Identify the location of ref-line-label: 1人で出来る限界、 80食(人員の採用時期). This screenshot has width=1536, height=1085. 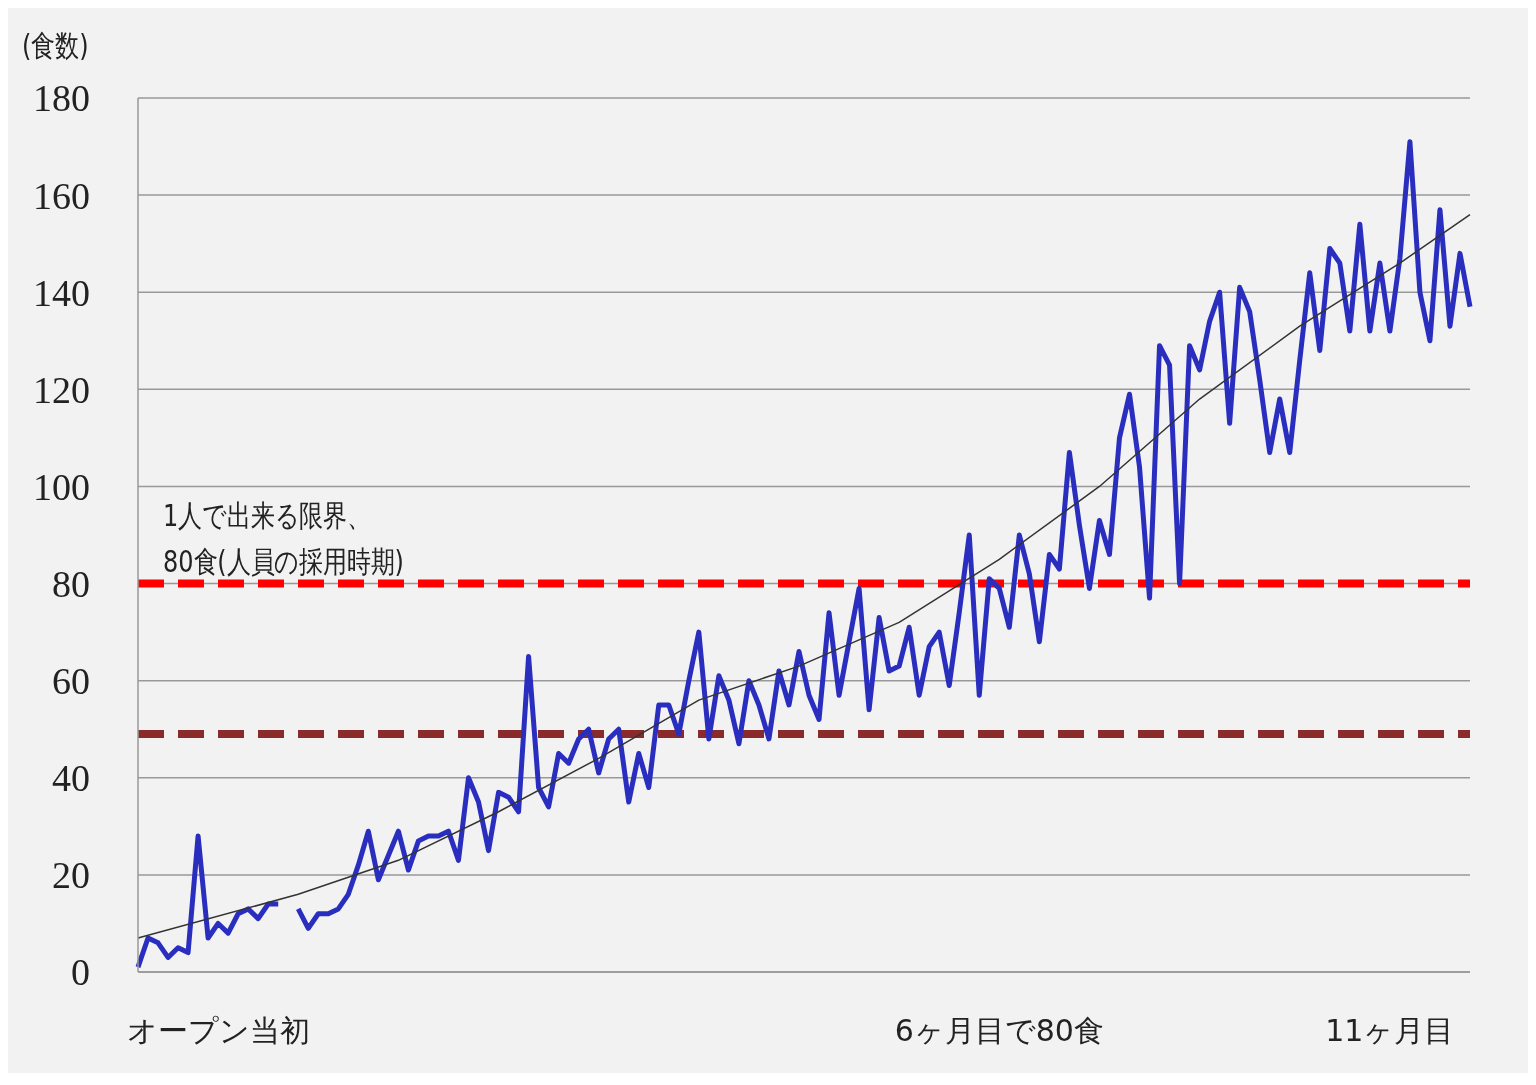
(283, 538).